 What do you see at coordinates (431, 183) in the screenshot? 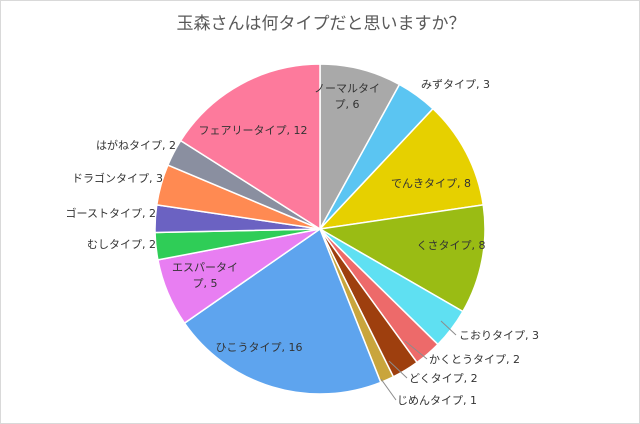
I see `data-label-2: でんきタイプ, 8` at bounding box center [431, 183].